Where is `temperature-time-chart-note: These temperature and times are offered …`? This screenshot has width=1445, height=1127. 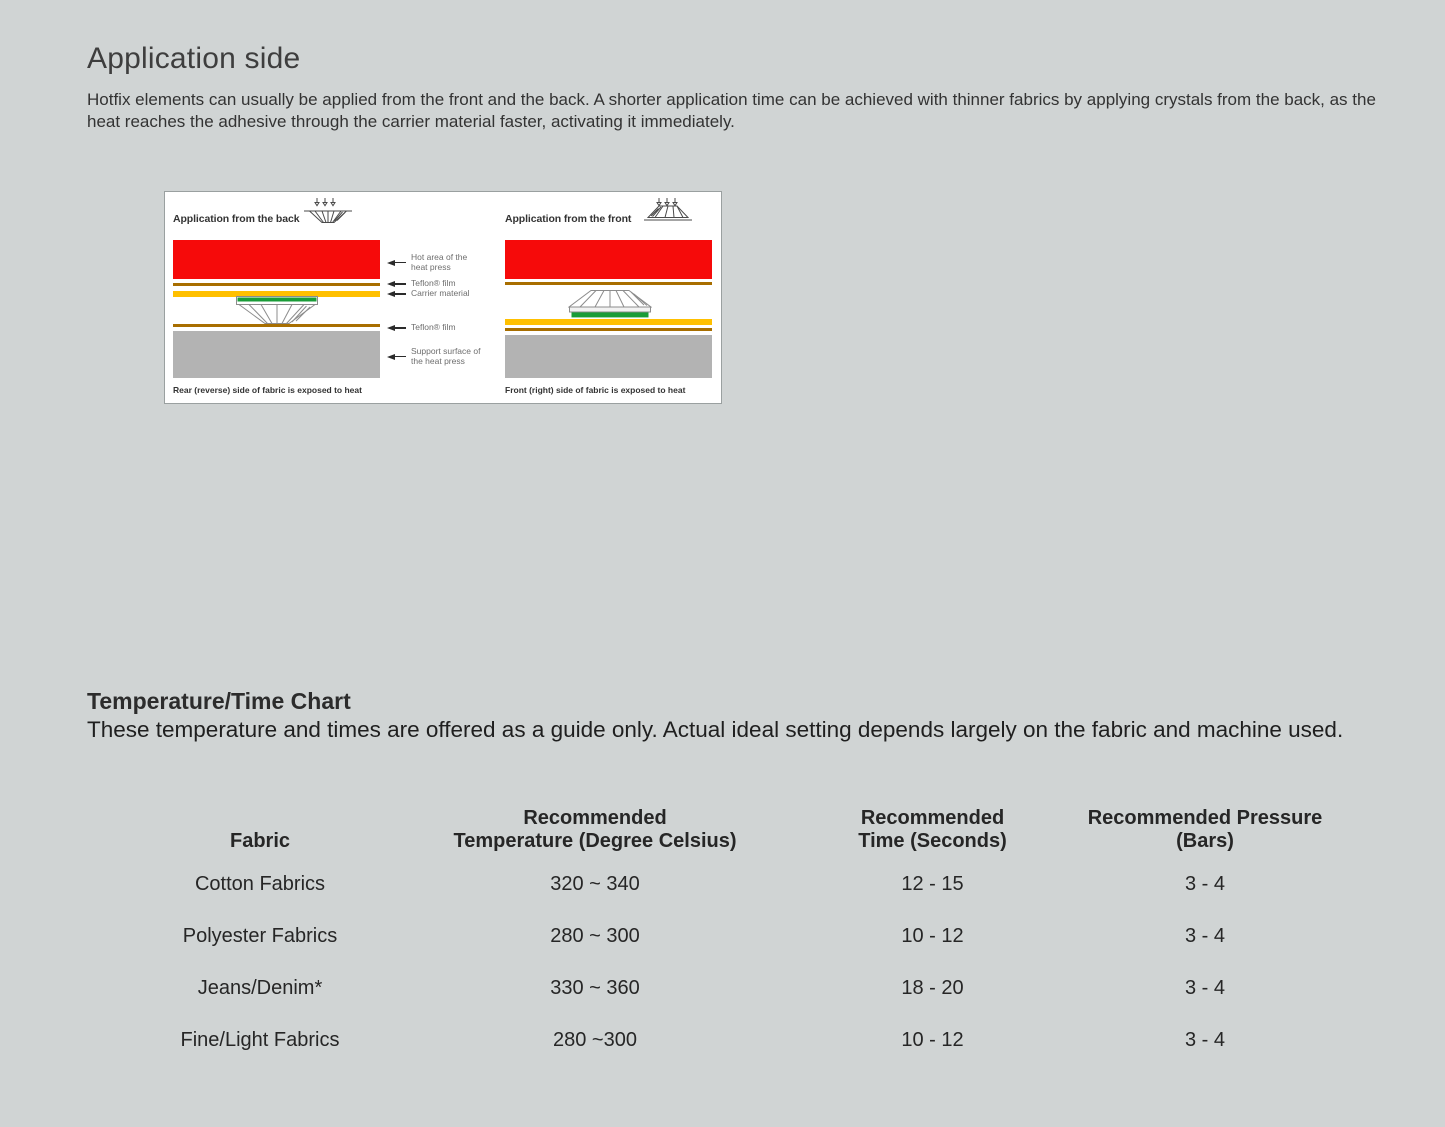 temperature-time-chart-note: These temperature and times are offered … is located at coordinates (715, 729).